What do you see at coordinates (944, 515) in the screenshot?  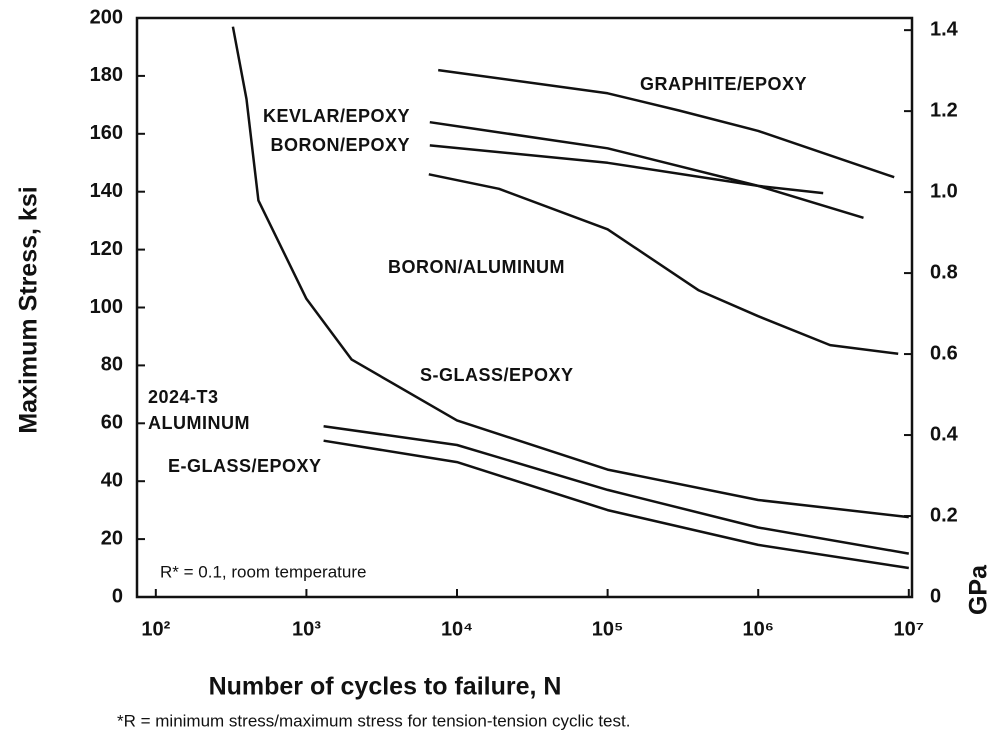 I see `y2-tick-label: 0.2` at bounding box center [944, 515].